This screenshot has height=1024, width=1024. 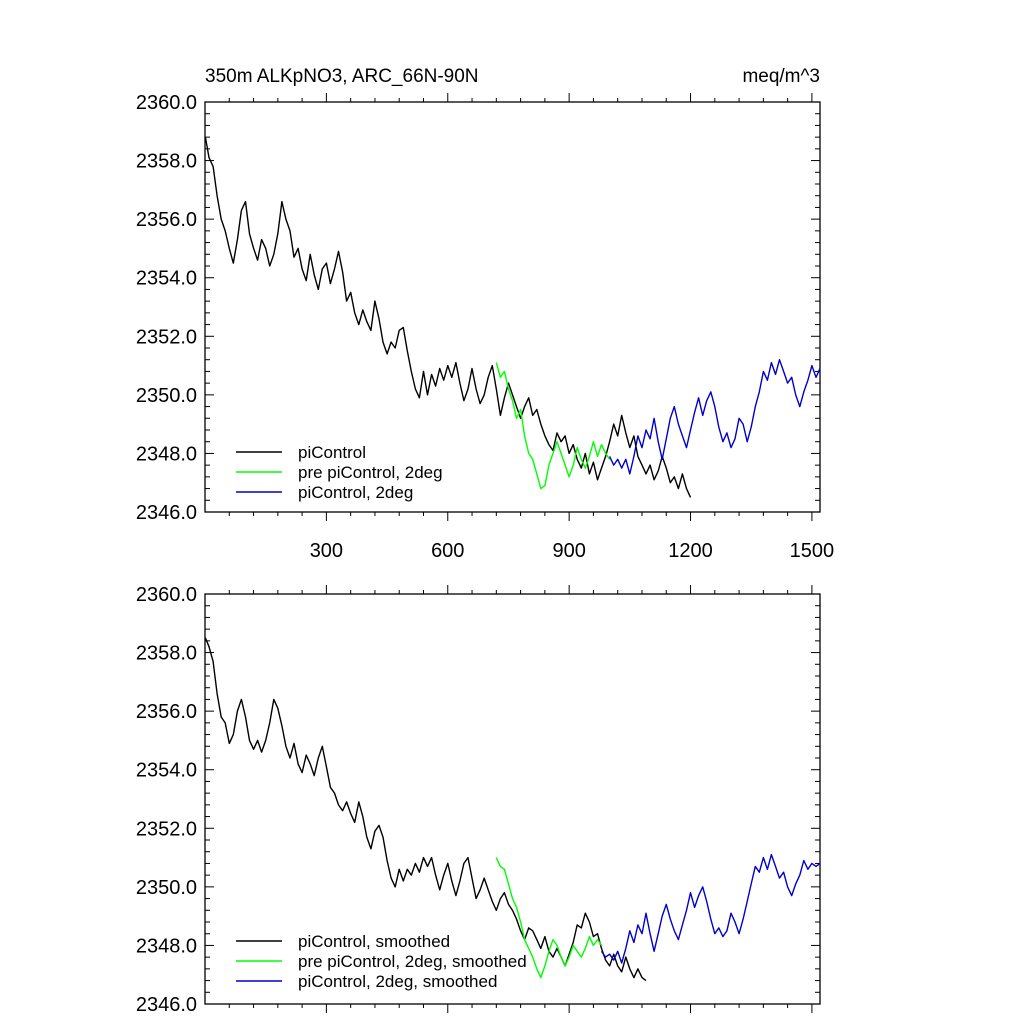 I want to click on legend-label-2: piControl, 2deg, so click(x=355, y=492).